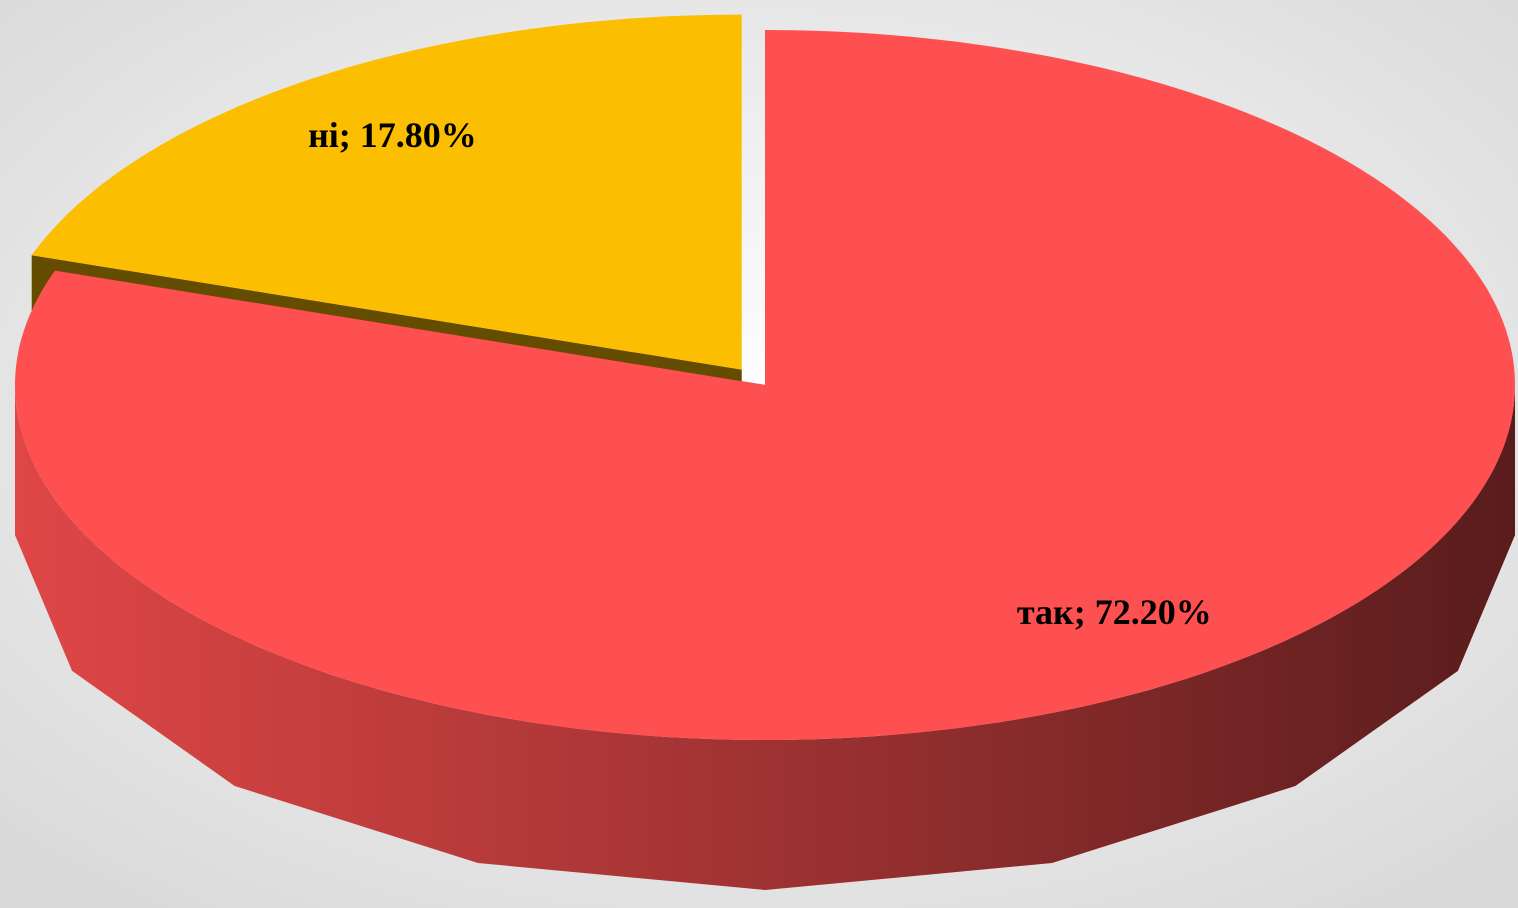 The height and width of the screenshot is (908, 1518). What do you see at coordinates (1114, 612) in the screenshot?
I see `data-label: так; 72.20%` at bounding box center [1114, 612].